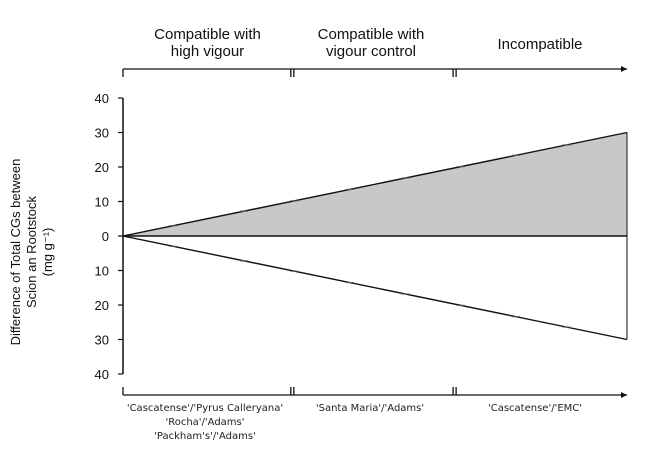 This screenshot has width=650, height=470. I want to click on footer-label-line: 'Packham's'/'Adams', so click(205, 436).